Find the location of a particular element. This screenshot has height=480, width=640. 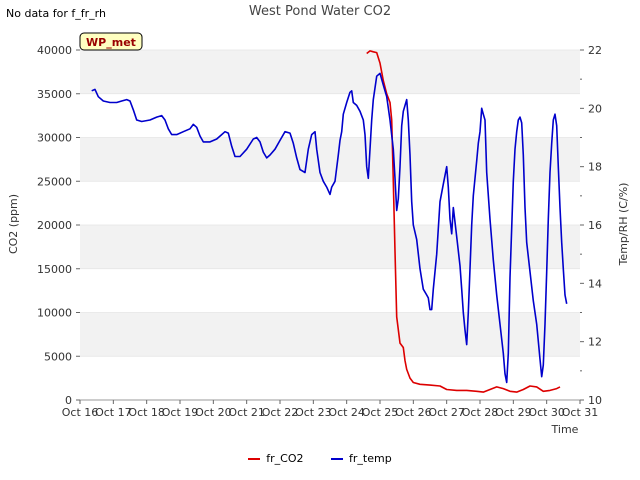

right-y-tick-label: 16 is located at coordinates (595, 225).